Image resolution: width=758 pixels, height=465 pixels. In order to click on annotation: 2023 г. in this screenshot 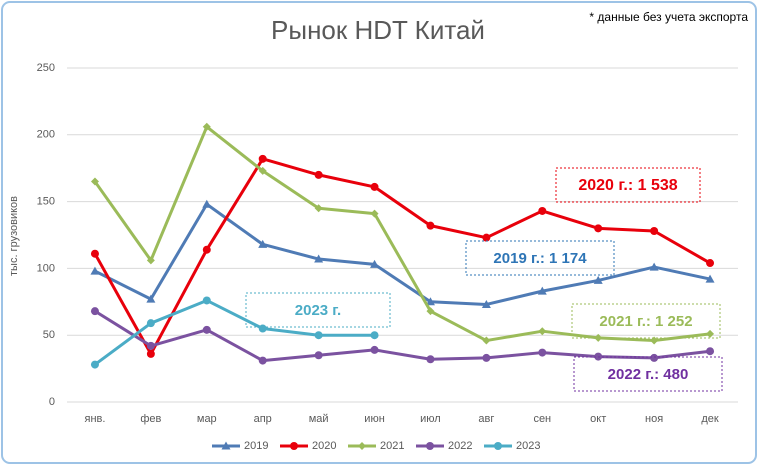, I will do `click(318, 310)`.